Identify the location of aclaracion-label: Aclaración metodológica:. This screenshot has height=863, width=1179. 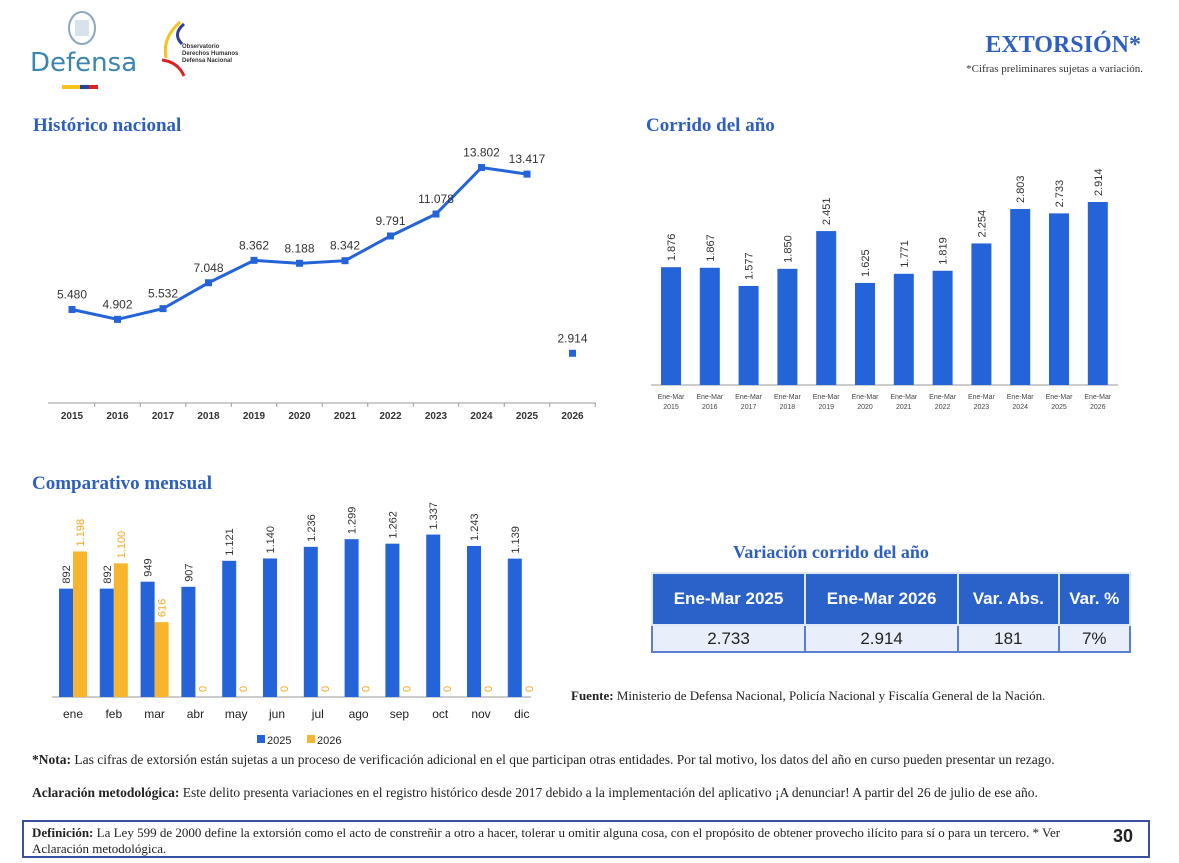
(106, 792).